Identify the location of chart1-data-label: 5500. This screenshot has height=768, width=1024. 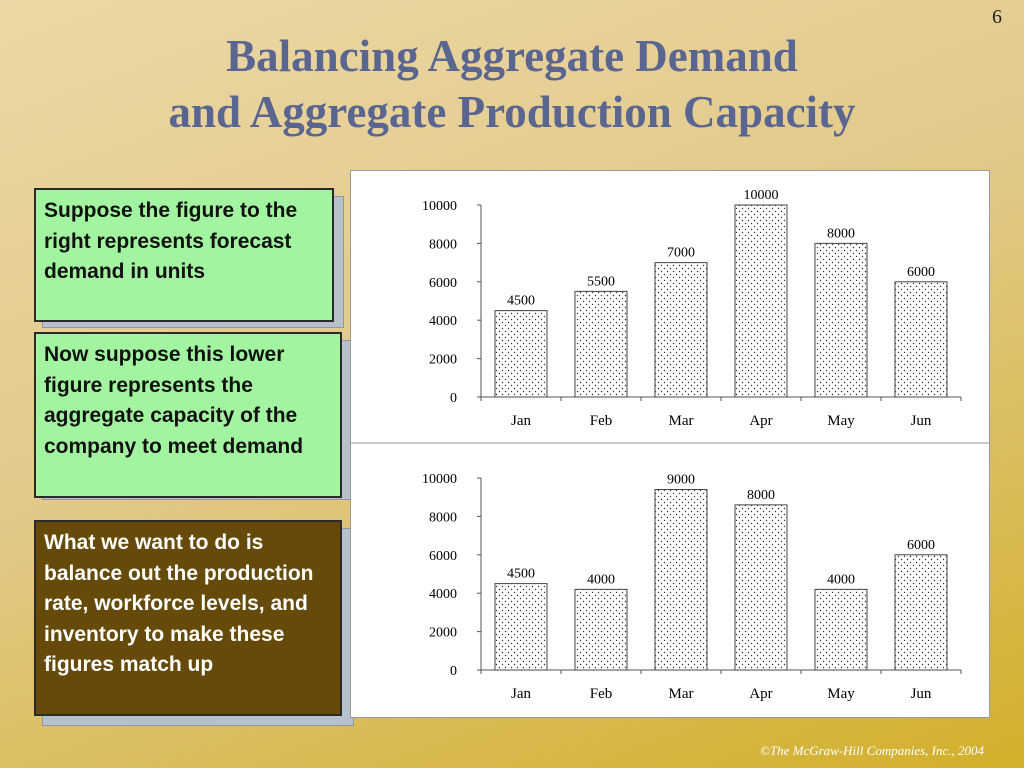
(601, 281).